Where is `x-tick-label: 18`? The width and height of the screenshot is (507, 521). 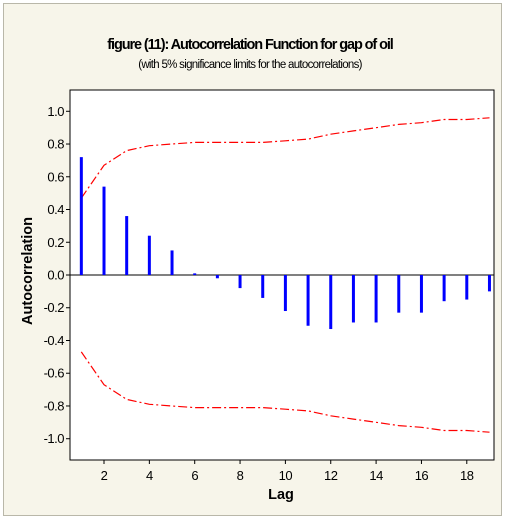
x-tick-label: 18 is located at coordinates (467, 475).